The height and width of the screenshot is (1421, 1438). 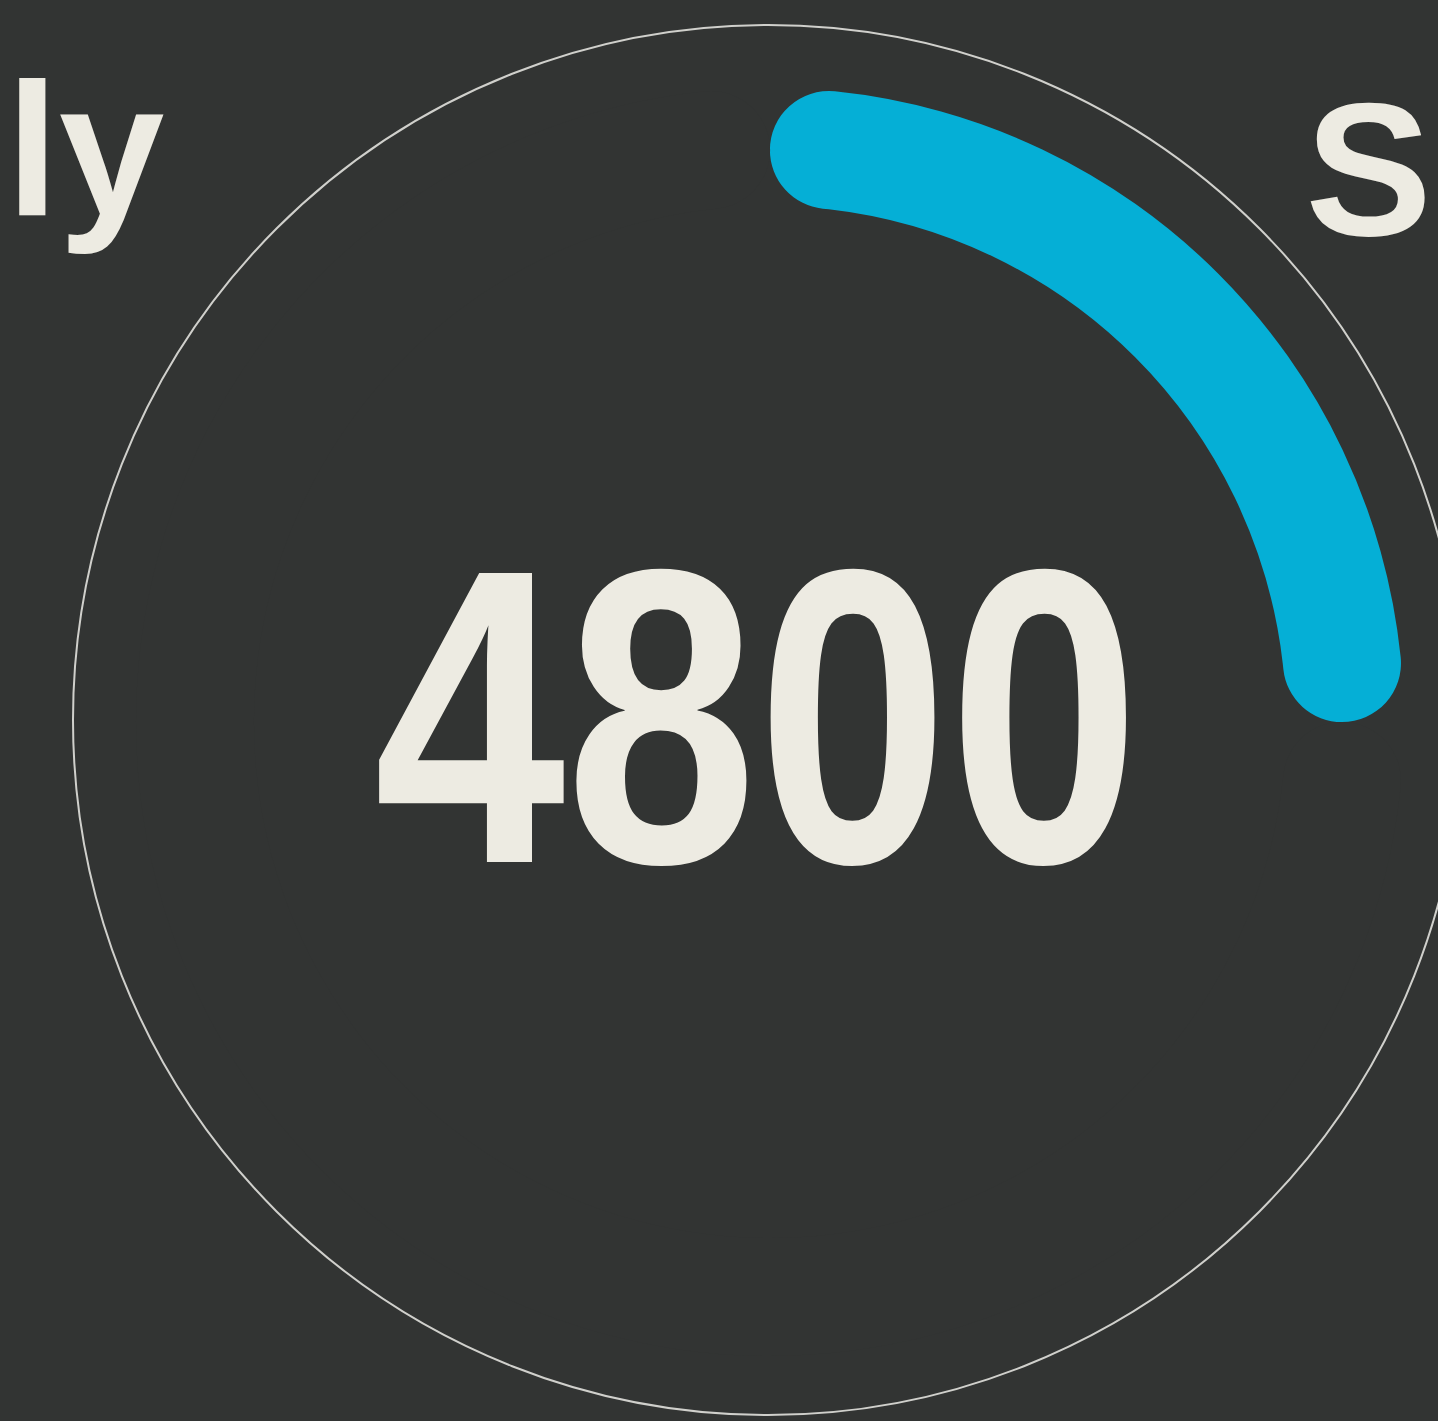 I want to click on text: S, so click(x=1368, y=169).